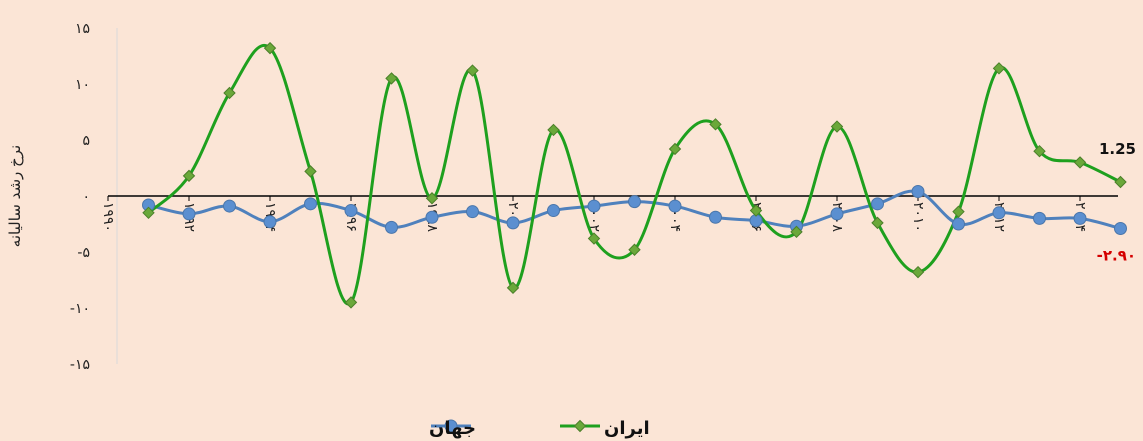 The image size is (1143, 441). Describe the element at coordinates (86, 141) in the screenshot. I see `y-tick-label: ۵` at that location.